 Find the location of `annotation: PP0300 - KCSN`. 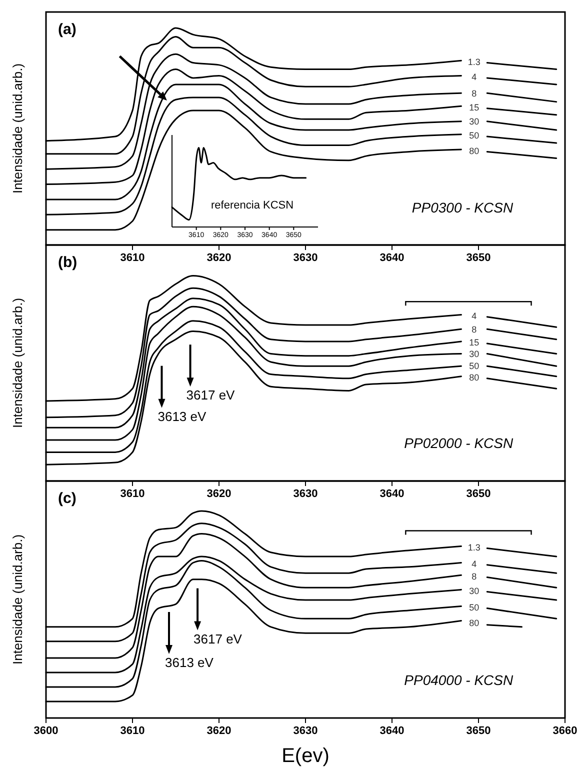

annotation: PP0300 - KCSN is located at coordinates (463, 207).